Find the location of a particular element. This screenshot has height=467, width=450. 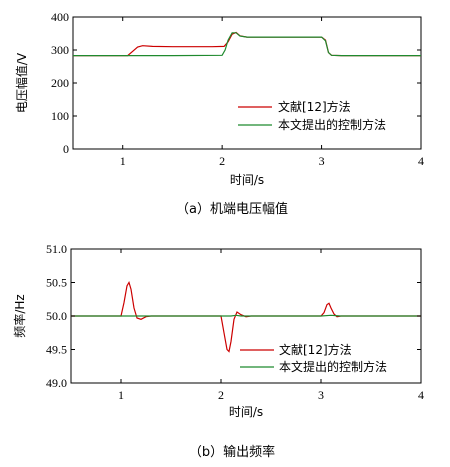

chart-b-legend: 文献[12]方法 本文提出的控制方法 is located at coordinates (313, 358).